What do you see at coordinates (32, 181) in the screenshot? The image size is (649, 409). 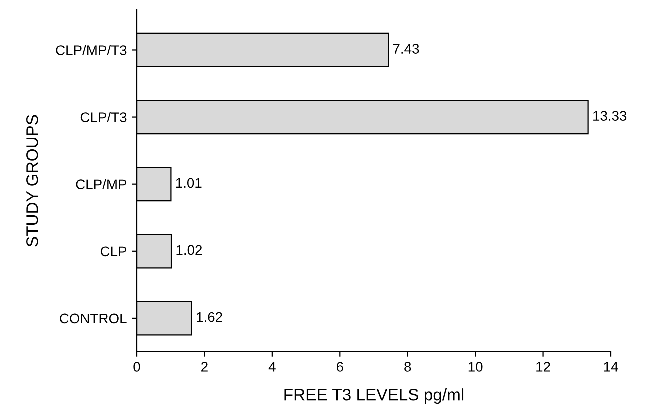 I see `y-axis-title: STUDY GROUPS` at bounding box center [32, 181].